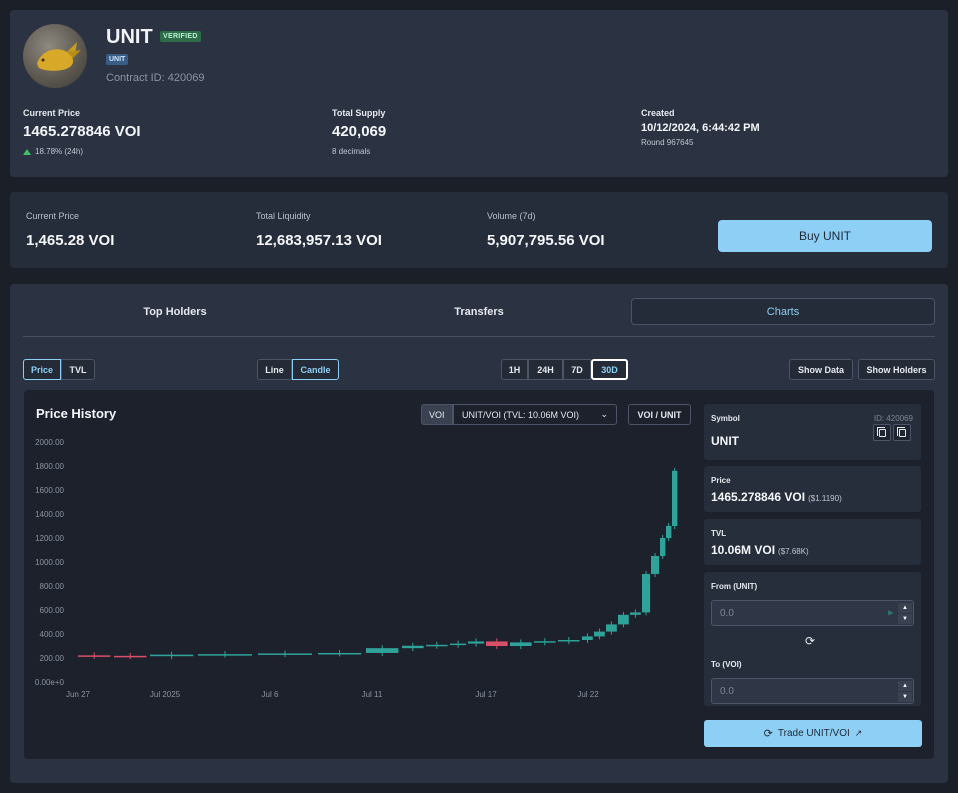  What do you see at coordinates (812, 432) in the screenshot?
I see `symbol-box: Symbol ID: 420069 UNIT` at bounding box center [812, 432].